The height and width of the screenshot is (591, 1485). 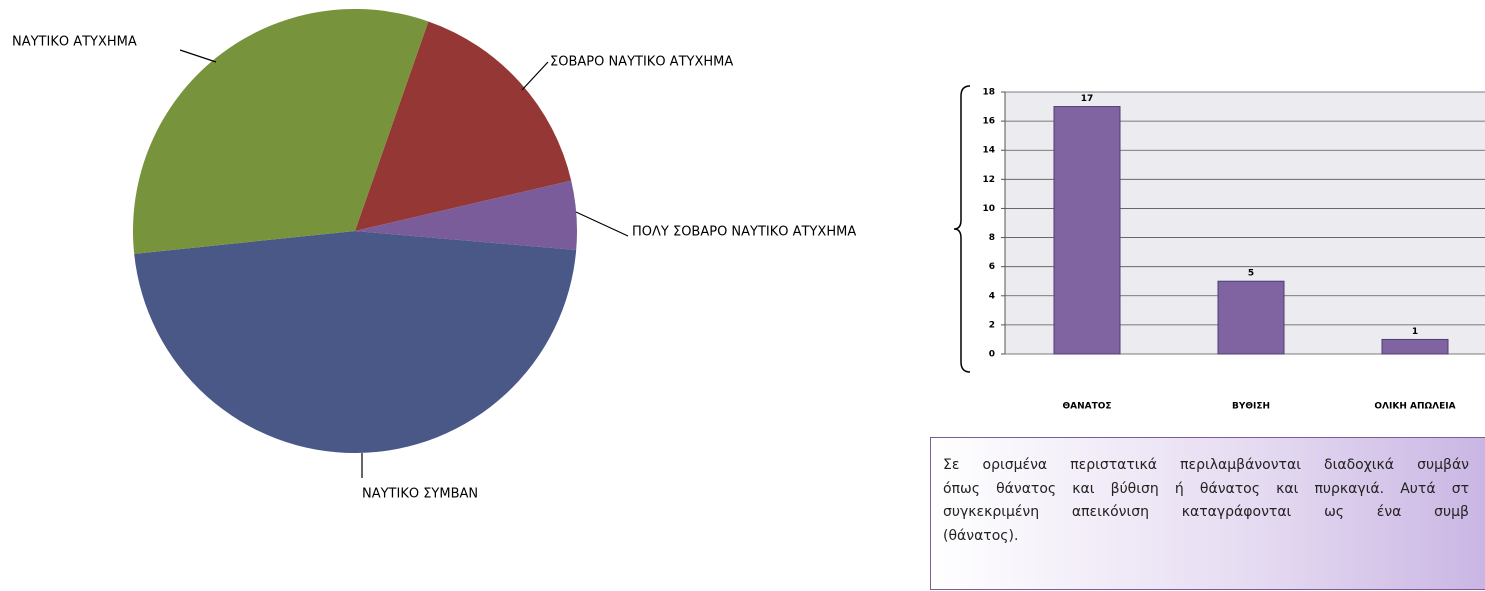 What do you see at coordinates (988, 93) in the screenshot?
I see `y-tick-label: 18` at bounding box center [988, 93].